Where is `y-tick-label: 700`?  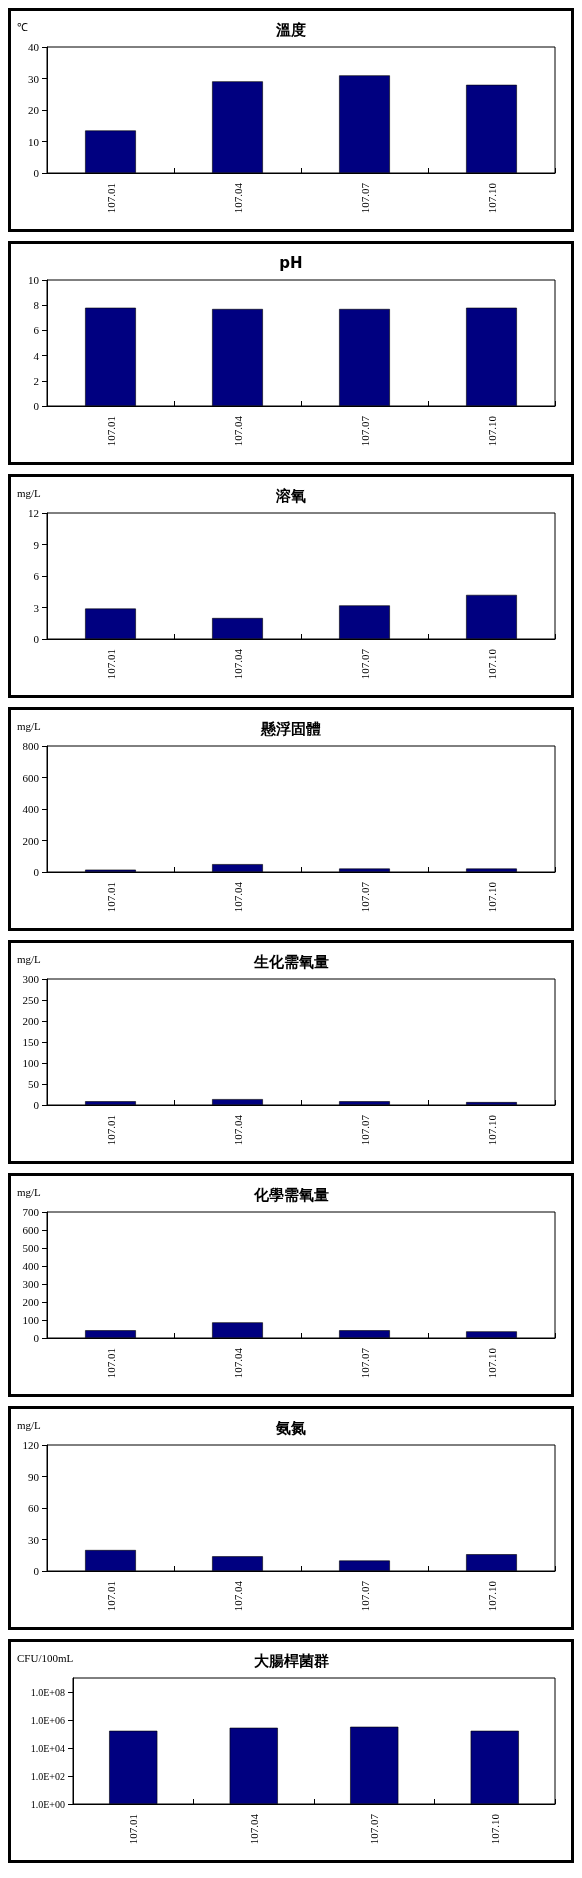
y-tick-label: 700 is located at coordinates (31, 1212).